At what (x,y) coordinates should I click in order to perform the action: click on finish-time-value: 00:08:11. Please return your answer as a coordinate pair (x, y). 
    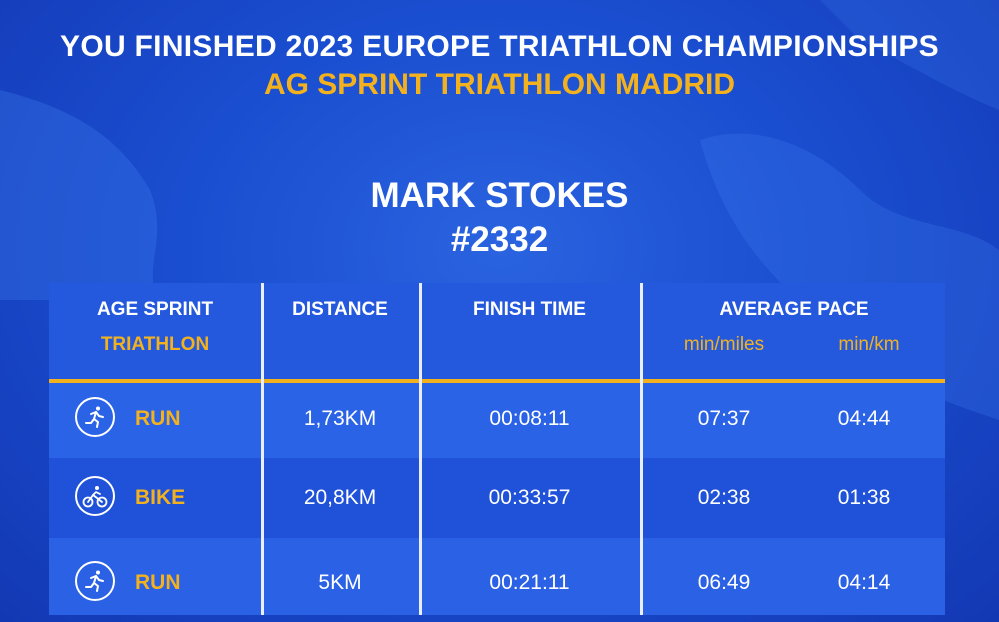
    Looking at the image, I should click on (529, 418).